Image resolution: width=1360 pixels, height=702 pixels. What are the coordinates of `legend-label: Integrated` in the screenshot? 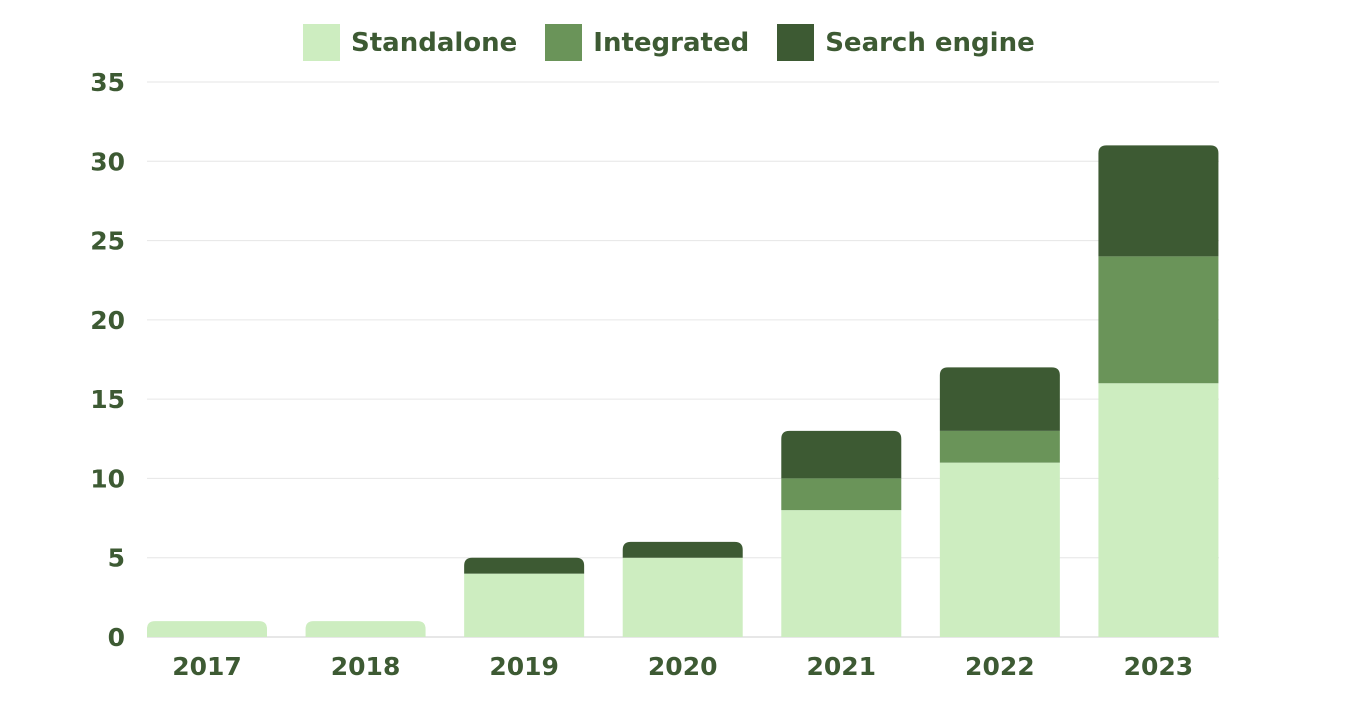 It's located at (671, 42).